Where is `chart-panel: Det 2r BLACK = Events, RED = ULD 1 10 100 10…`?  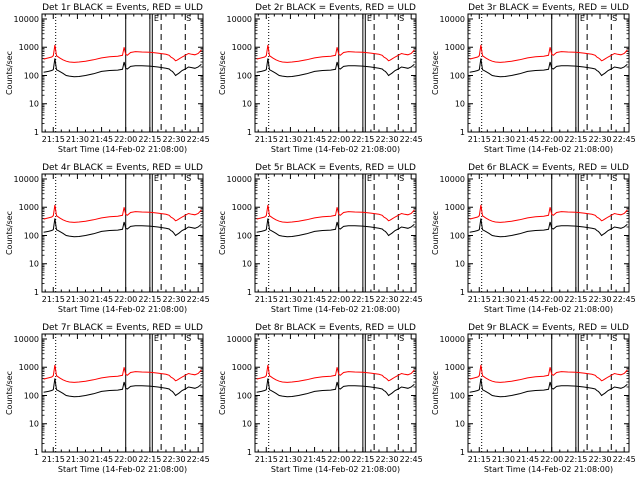
chart-panel: Det 2r BLACK = Events, RED = ULD 1 10 100 10… is located at coordinates (320, 78).